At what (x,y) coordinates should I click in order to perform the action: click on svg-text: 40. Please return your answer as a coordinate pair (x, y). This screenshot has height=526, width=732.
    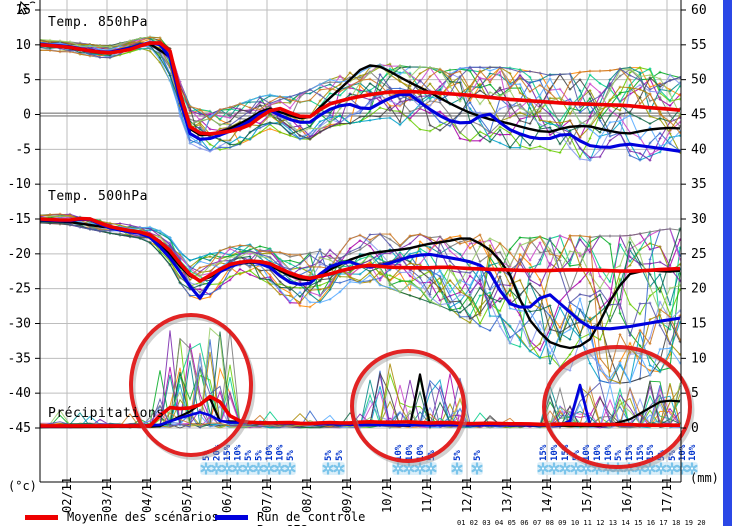
    Looking at the image, I should click on (699, 149).